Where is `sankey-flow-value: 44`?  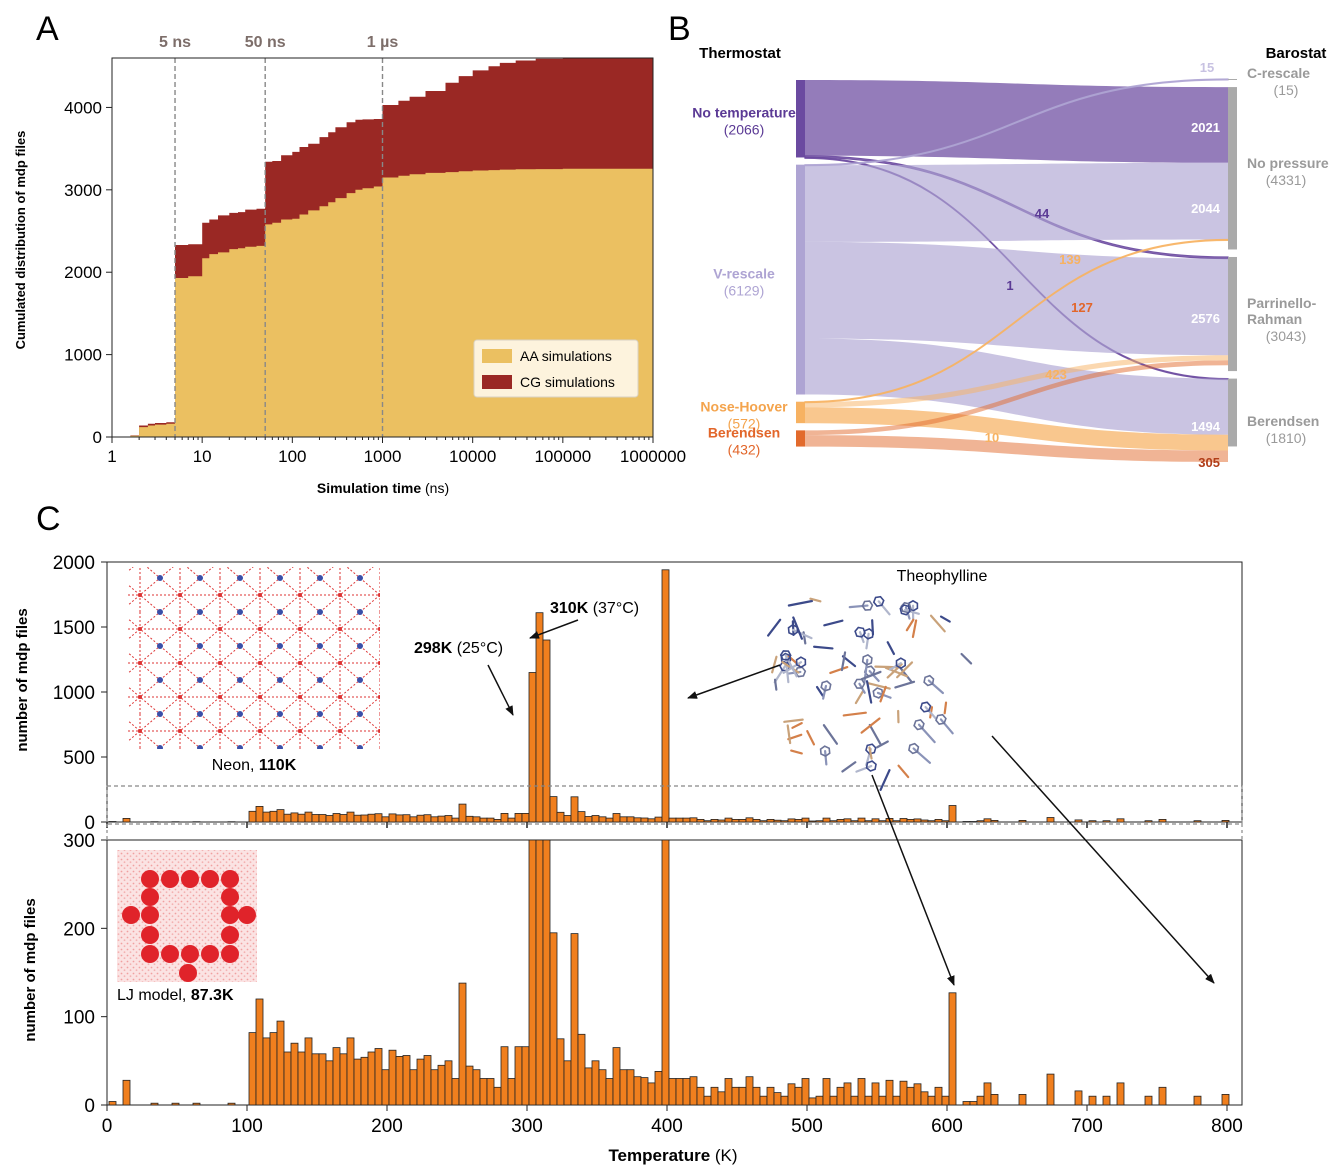
sankey-flow-value: 44 is located at coordinates (1042, 213).